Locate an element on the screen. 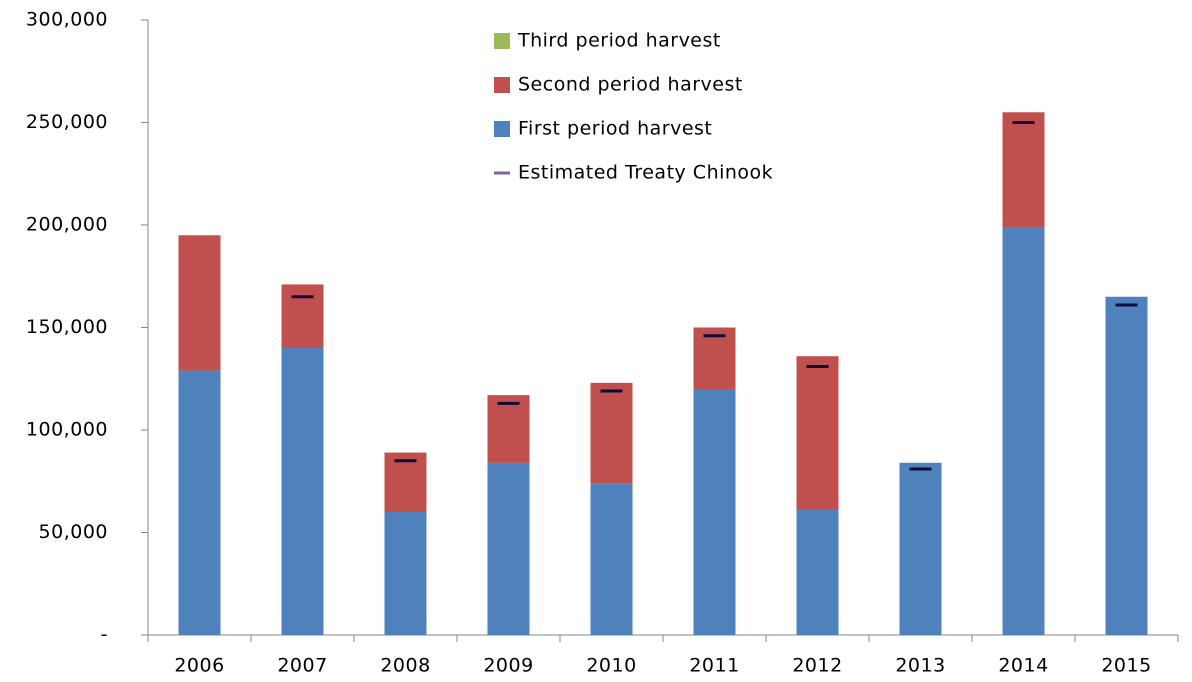 This screenshot has width=1192, height=682. y-tick-label: 250,000 is located at coordinates (67, 122).